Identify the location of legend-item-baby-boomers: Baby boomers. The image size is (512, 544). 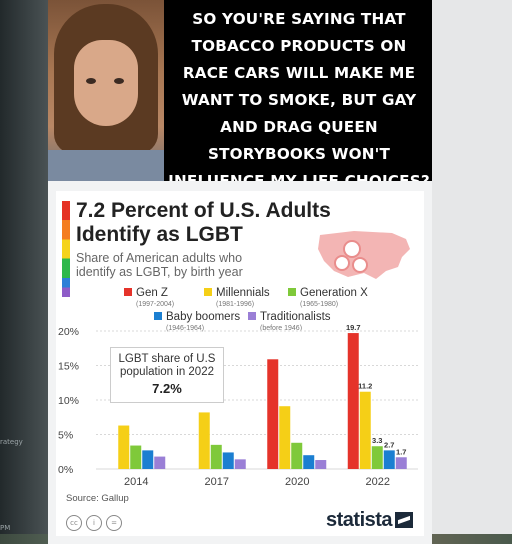
(197, 317).